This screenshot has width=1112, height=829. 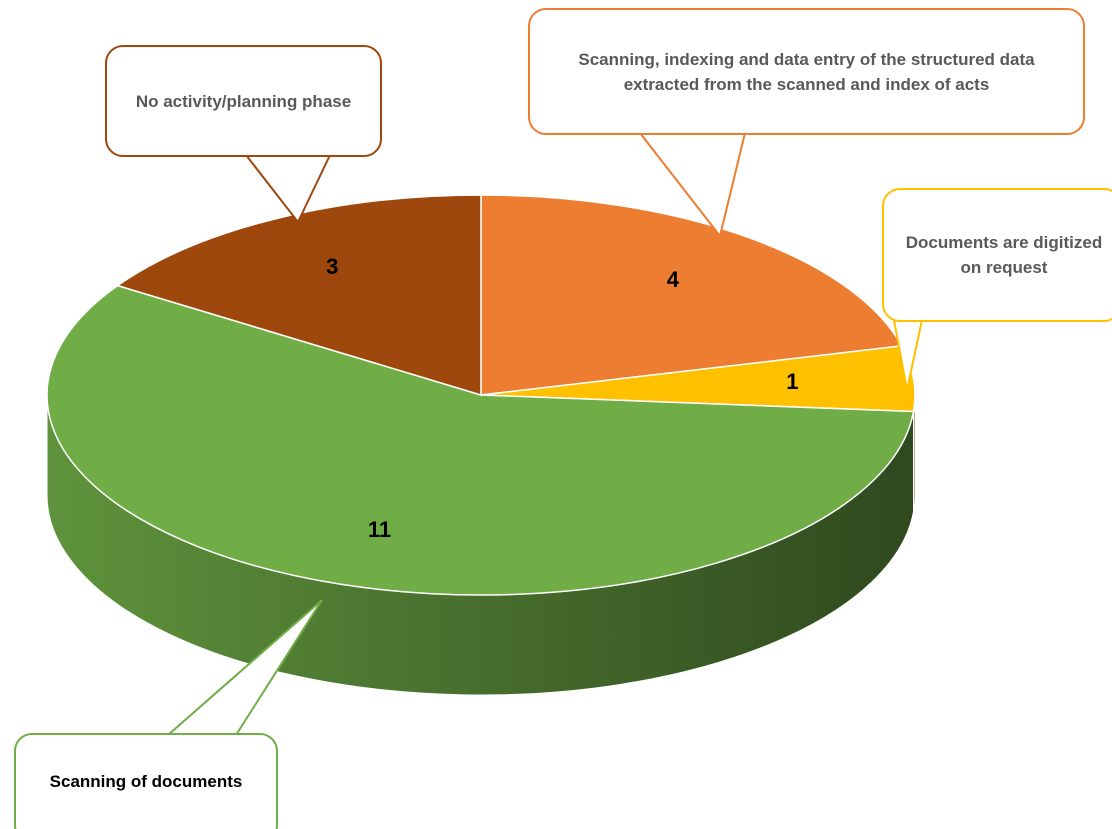 What do you see at coordinates (243, 101) in the screenshot?
I see `callout-label: No activity/planning phase` at bounding box center [243, 101].